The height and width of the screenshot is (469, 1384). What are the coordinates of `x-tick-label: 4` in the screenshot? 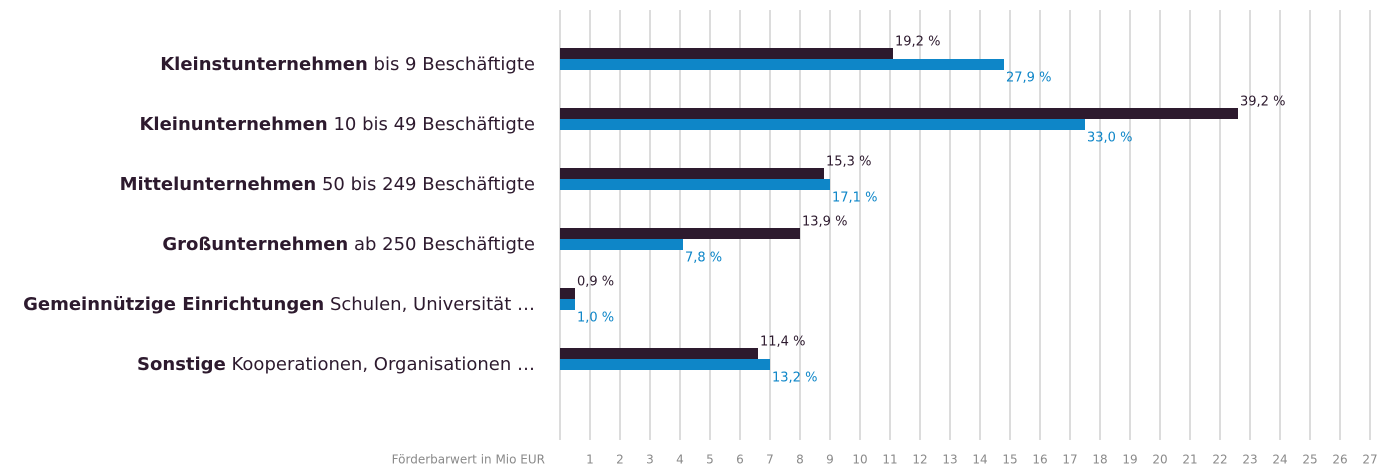 It's located at (680, 460).